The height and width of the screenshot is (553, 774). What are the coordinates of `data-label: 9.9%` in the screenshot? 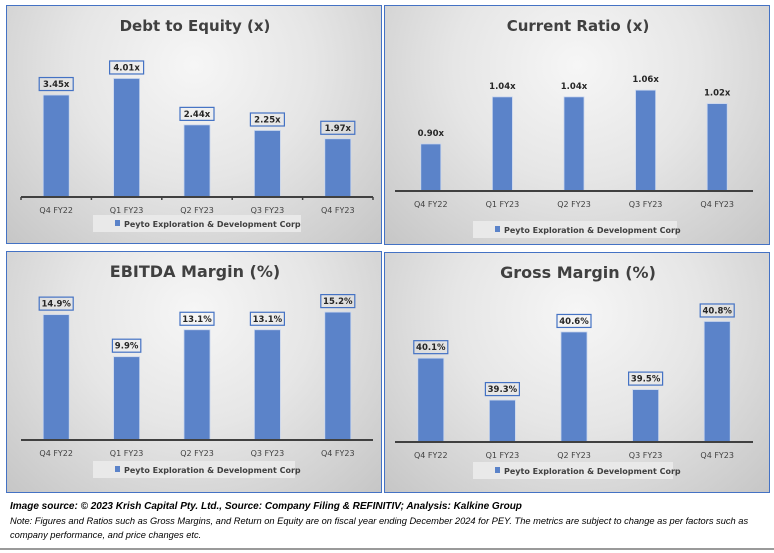 It's located at (127, 347).